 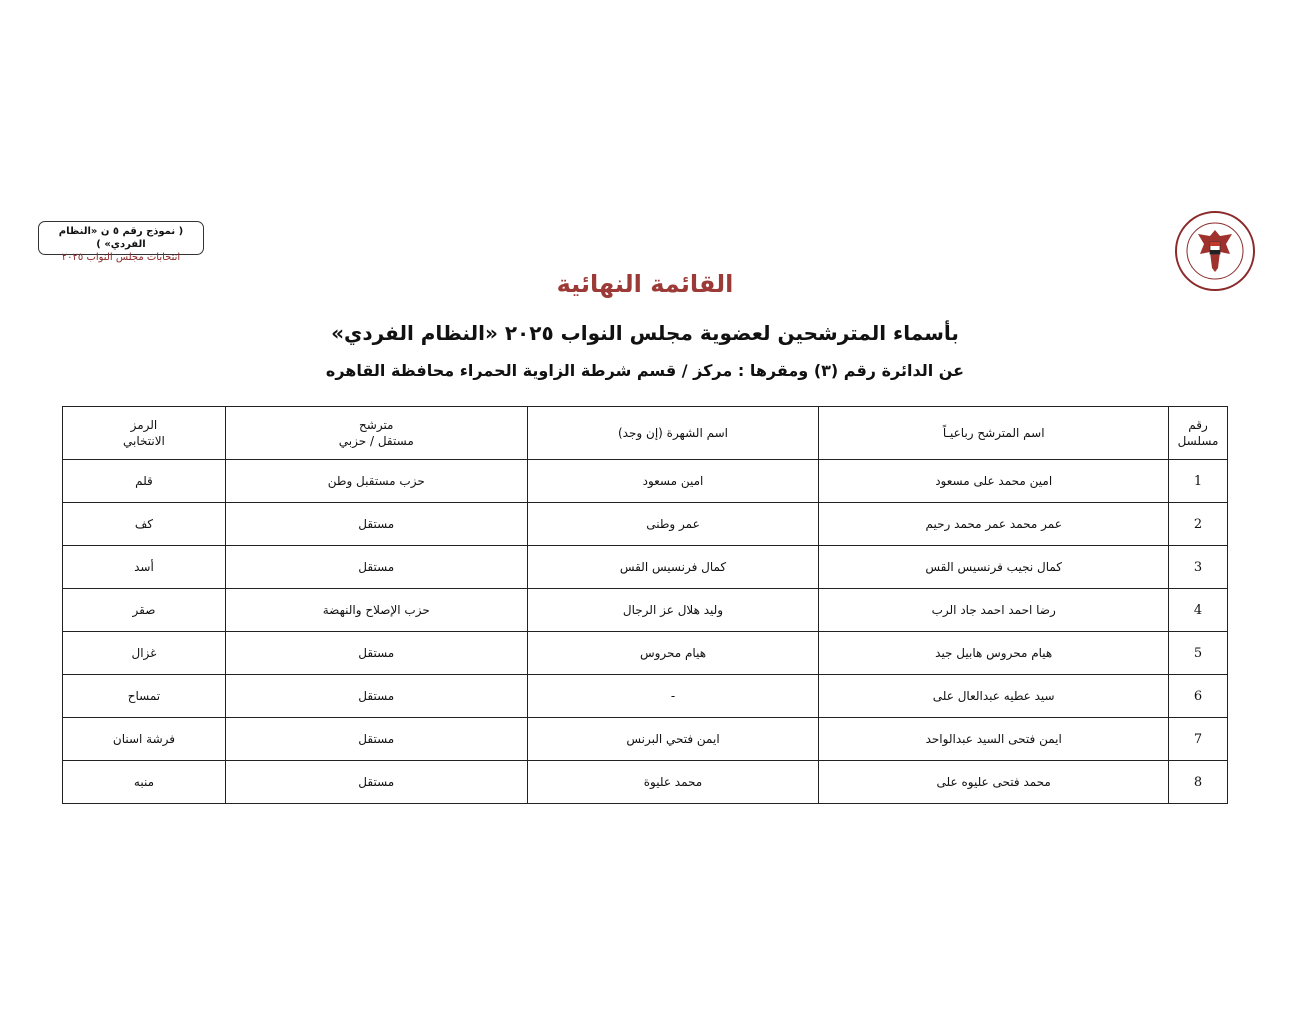 I want to click on cell-nickname: كمال فرنسيس القس, so click(x=673, y=567).